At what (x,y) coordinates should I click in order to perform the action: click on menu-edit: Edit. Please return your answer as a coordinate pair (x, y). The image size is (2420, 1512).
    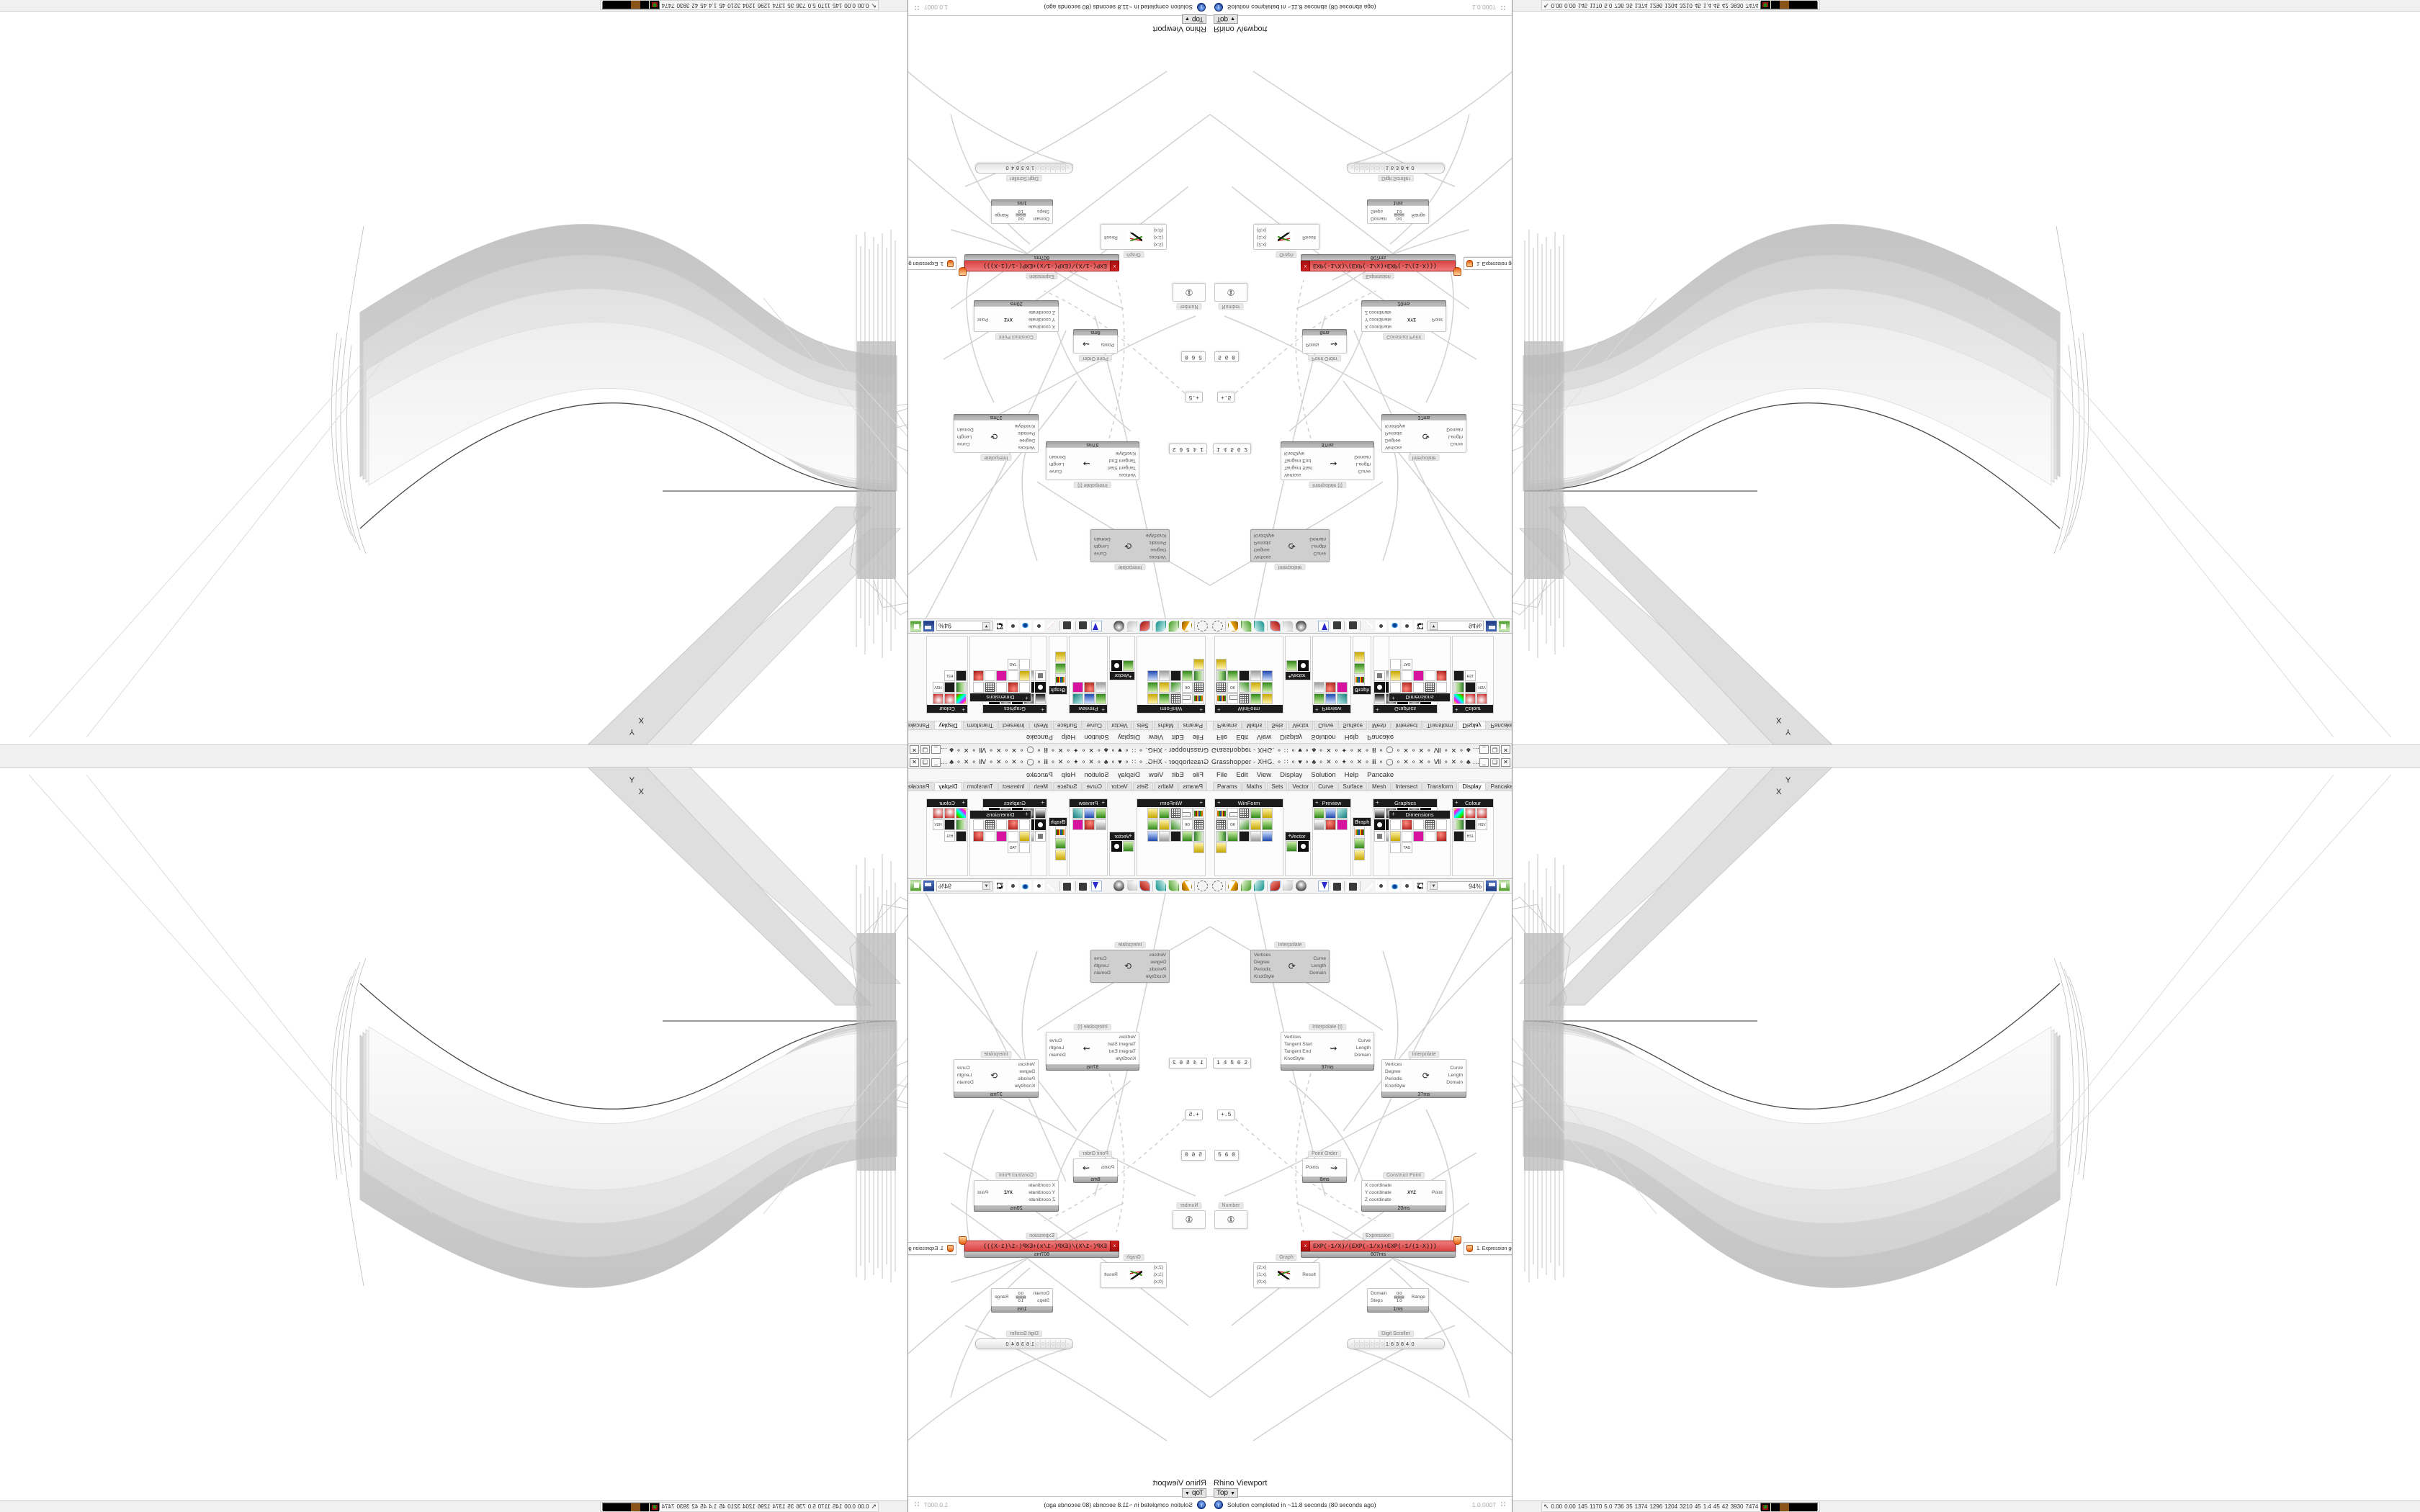
    Looking at the image, I should click on (1178, 737).